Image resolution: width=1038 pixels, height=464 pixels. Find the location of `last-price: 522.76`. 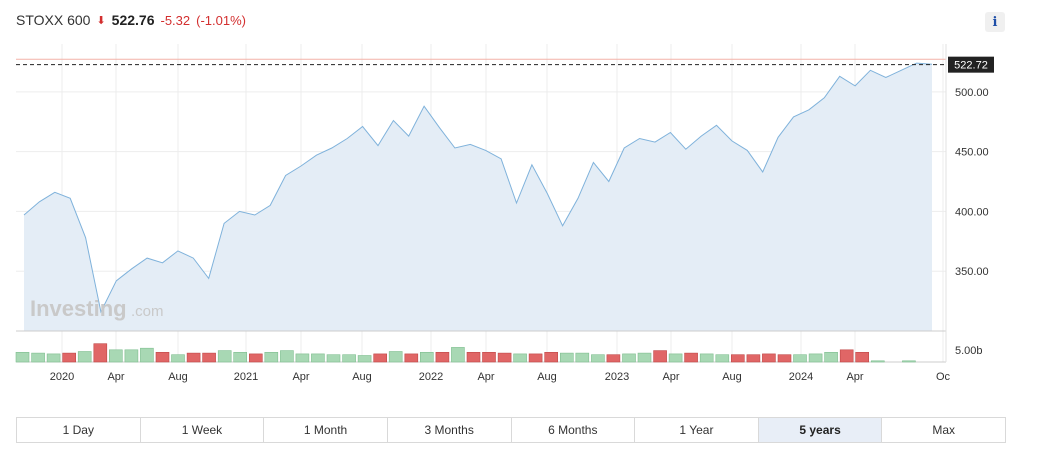

last-price: 522.76 is located at coordinates (133, 20).